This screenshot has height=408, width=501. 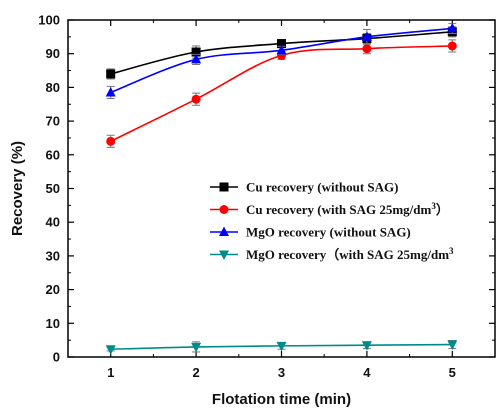 I want to click on legend-item: Cu recovery (without SAG), so click(x=304, y=187).